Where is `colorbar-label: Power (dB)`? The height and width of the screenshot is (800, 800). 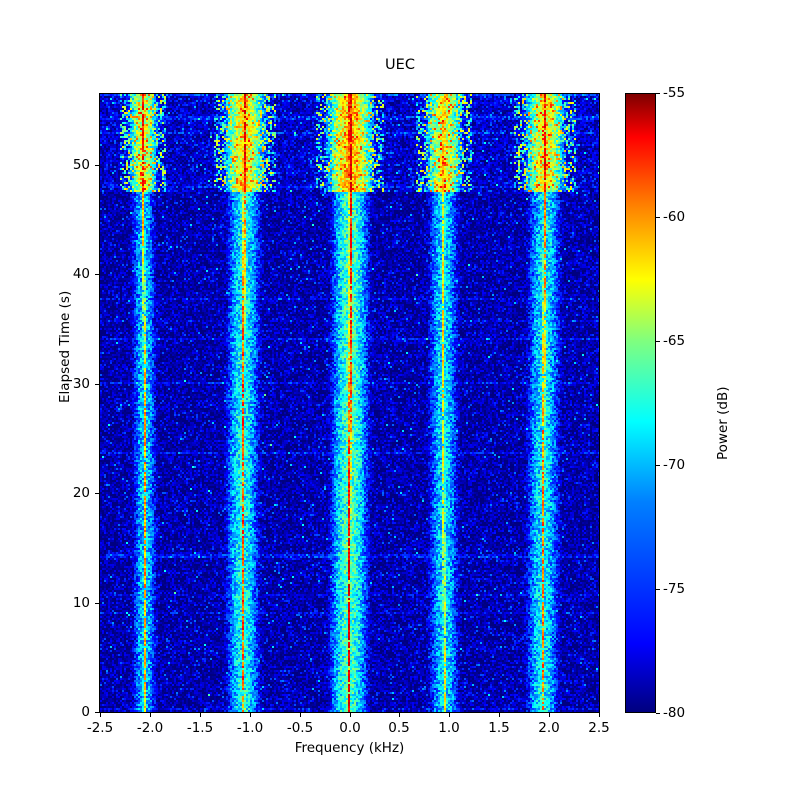 colorbar-label: Power (dB) is located at coordinates (723, 423).